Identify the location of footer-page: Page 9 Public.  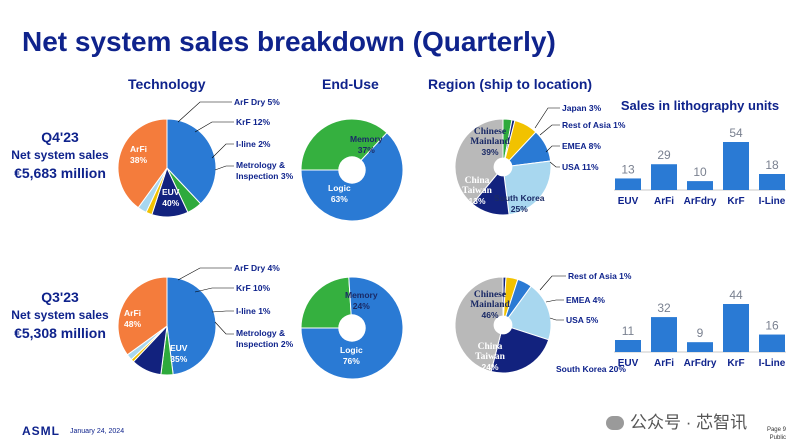
(776, 434).